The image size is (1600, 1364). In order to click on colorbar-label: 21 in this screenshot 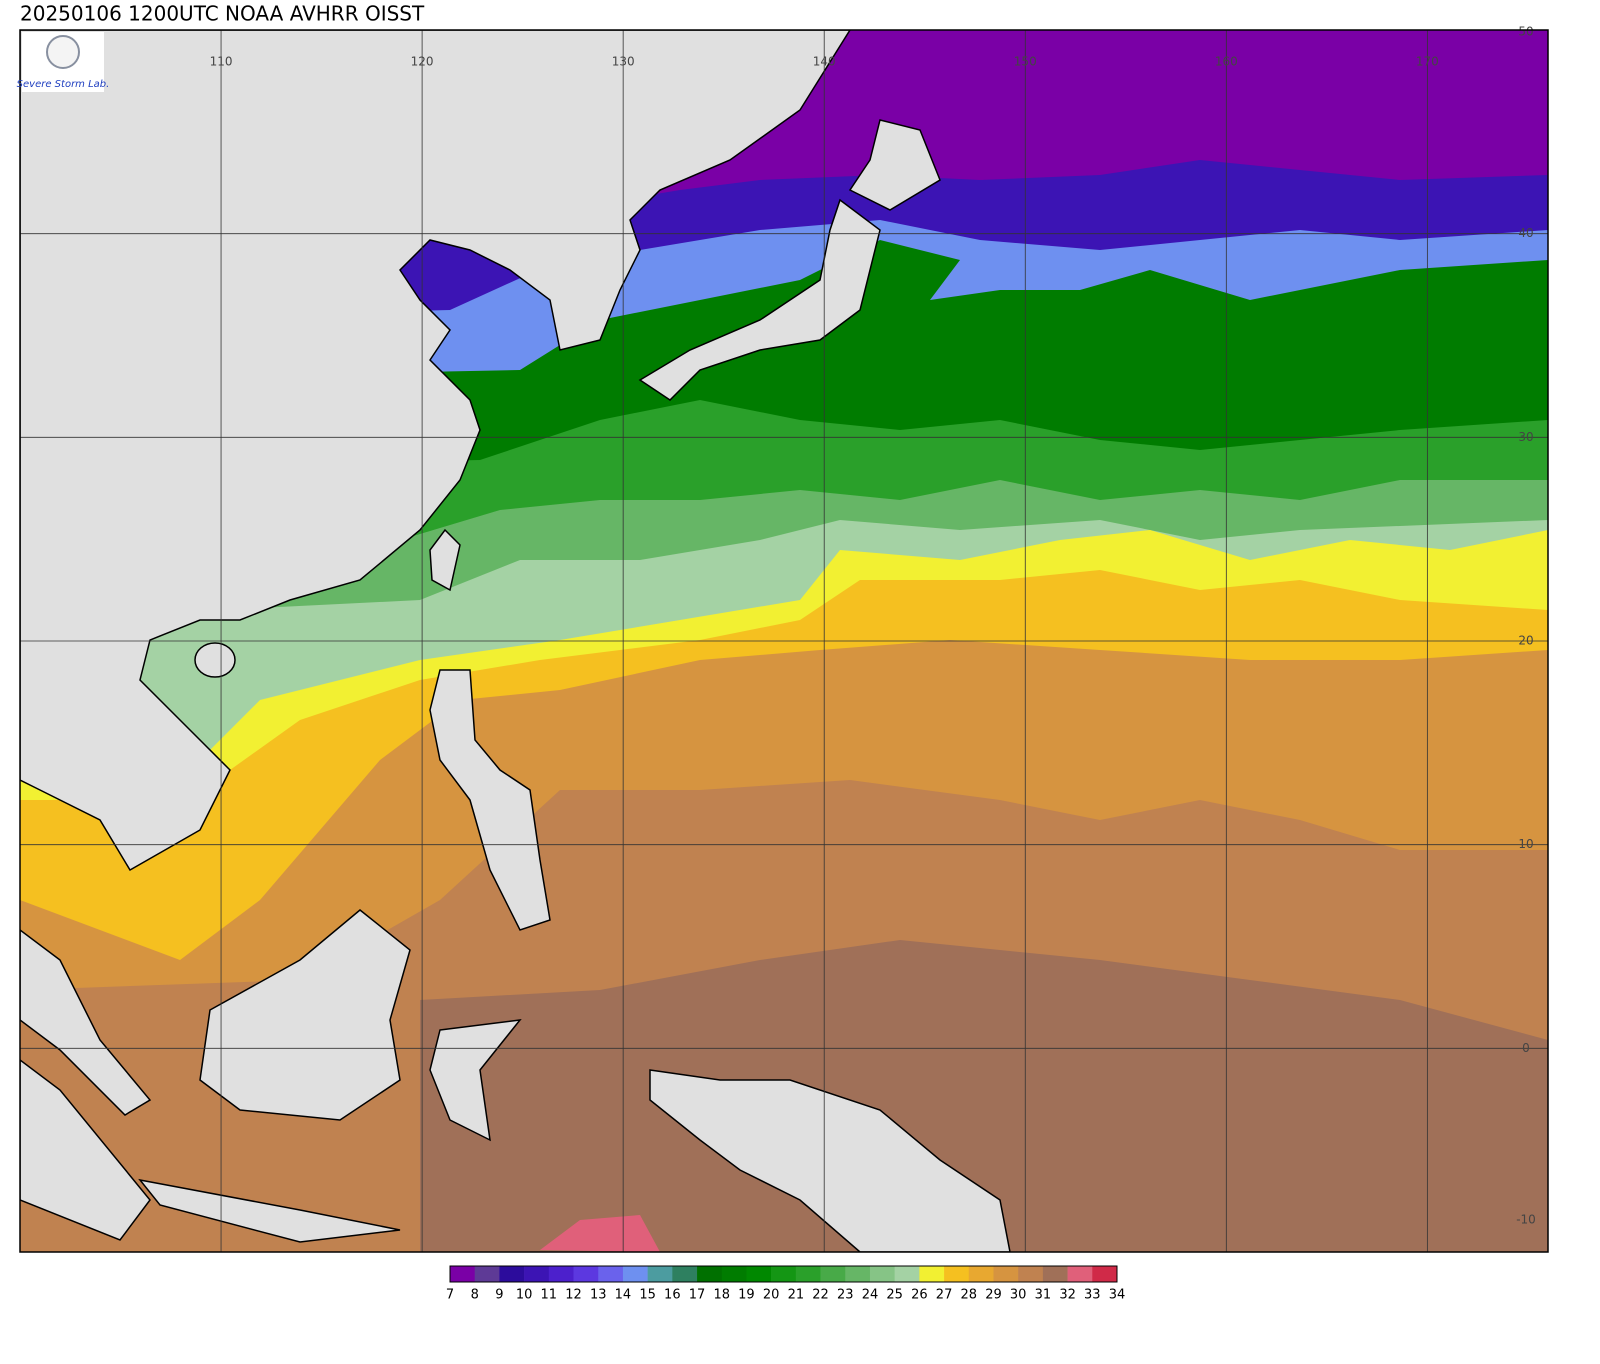, I will do `click(796, 1295)`.